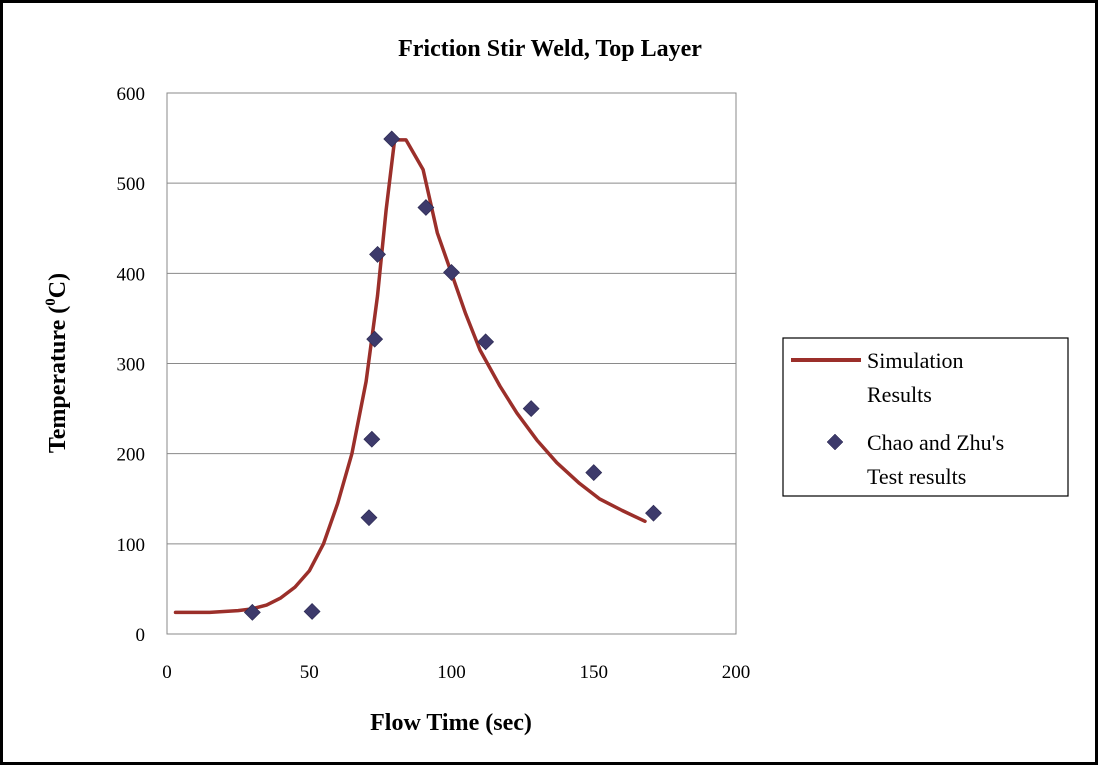 This screenshot has height=768, width=1098. Describe the element at coordinates (594, 672) in the screenshot. I see `x-tick-label: 150` at that location.